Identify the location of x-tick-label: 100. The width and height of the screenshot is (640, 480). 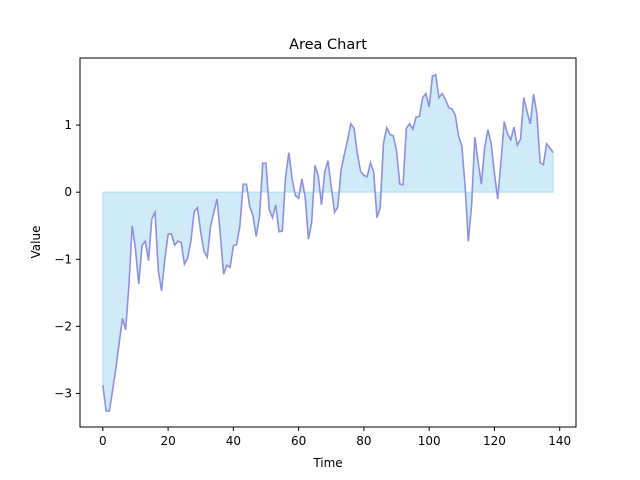
(429, 441).